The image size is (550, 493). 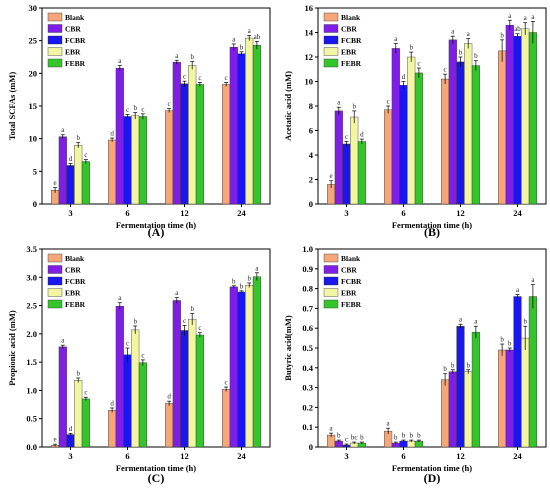 I want to click on y-tick-label: 4, so click(x=311, y=155).